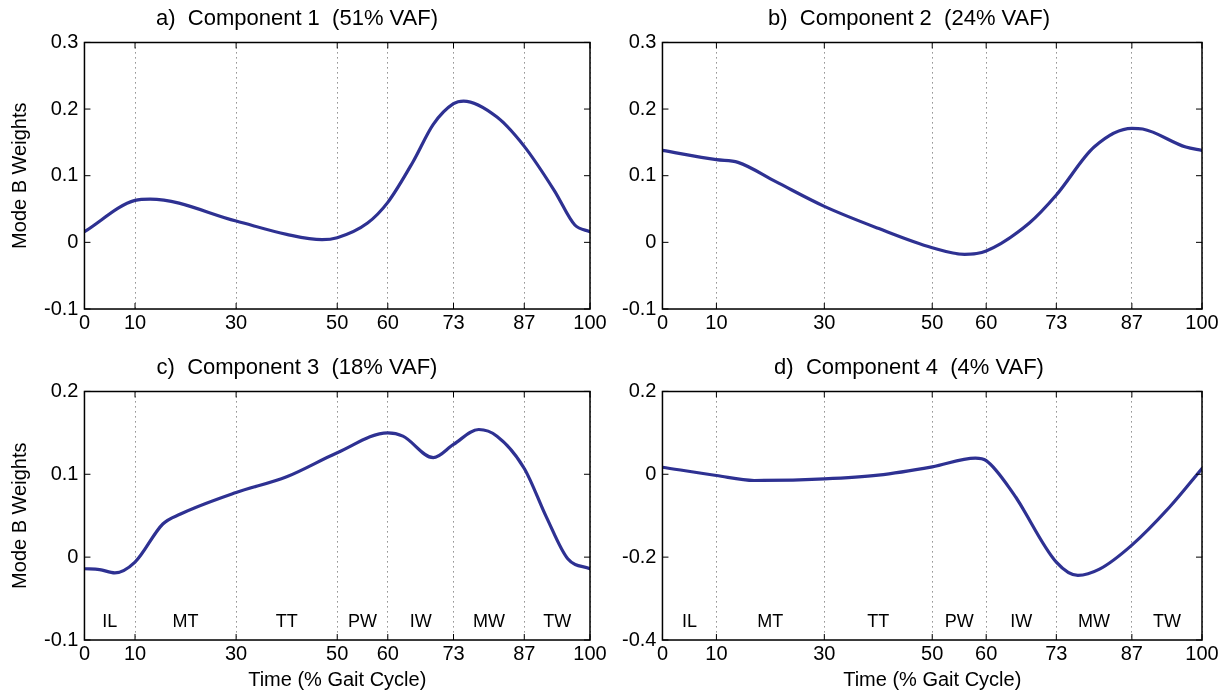 This screenshot has width=1225, height=698. Describe the element at coordinates (909, 367) in the screenshot. I see `chart-title: d) Component 4 (4% VAF)` at that location.